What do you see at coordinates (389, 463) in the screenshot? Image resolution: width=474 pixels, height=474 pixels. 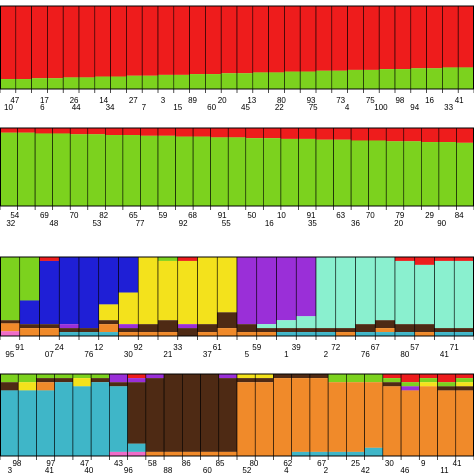 I see `tick-label: 30` at bounding box center [389, 463].